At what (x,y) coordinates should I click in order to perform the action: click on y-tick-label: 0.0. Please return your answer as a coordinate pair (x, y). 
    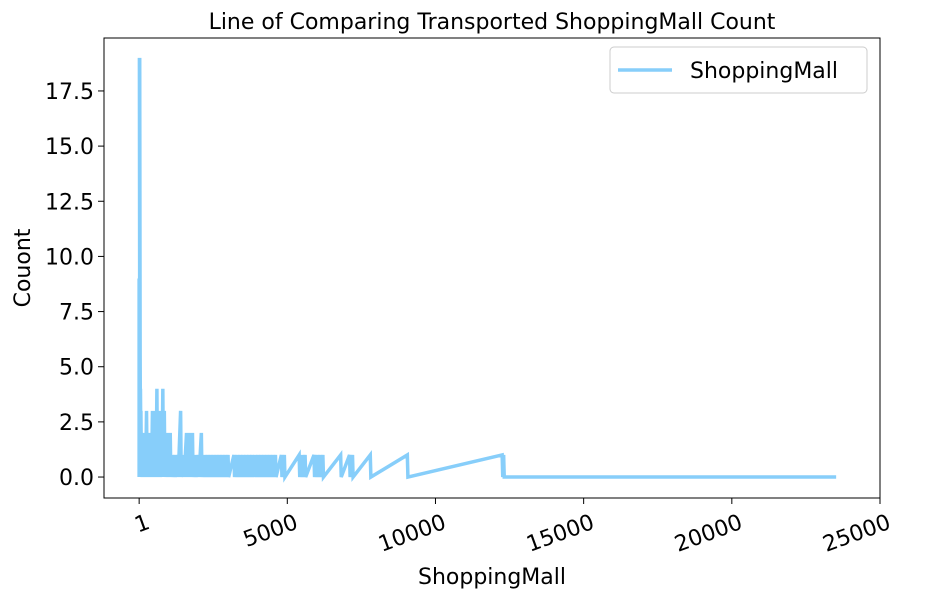
    Looking at the image, I should click on (76, 478).